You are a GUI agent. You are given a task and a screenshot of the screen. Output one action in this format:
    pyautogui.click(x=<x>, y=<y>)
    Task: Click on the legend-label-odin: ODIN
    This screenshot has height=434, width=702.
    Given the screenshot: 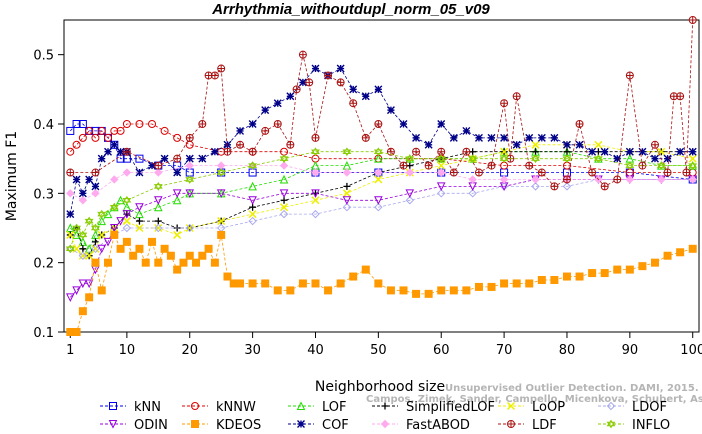 What is the action you would take?
    pyautogui.click(x=151, y=425)
    